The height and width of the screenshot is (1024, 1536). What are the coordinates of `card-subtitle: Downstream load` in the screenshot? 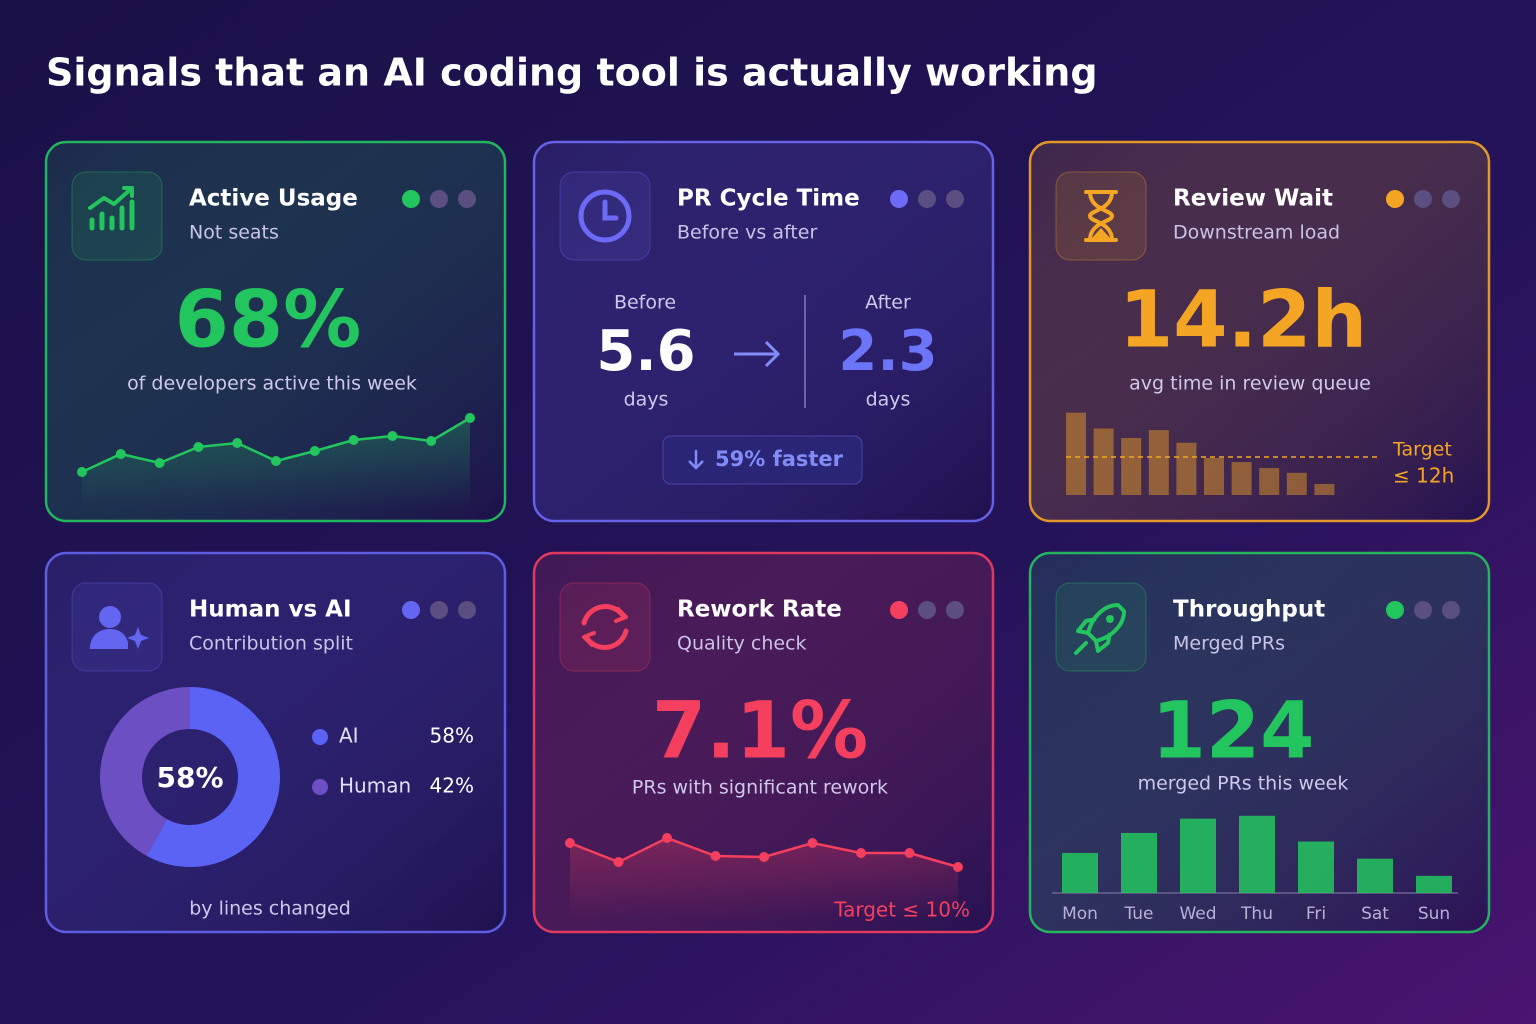 It's located at (1256, 233).